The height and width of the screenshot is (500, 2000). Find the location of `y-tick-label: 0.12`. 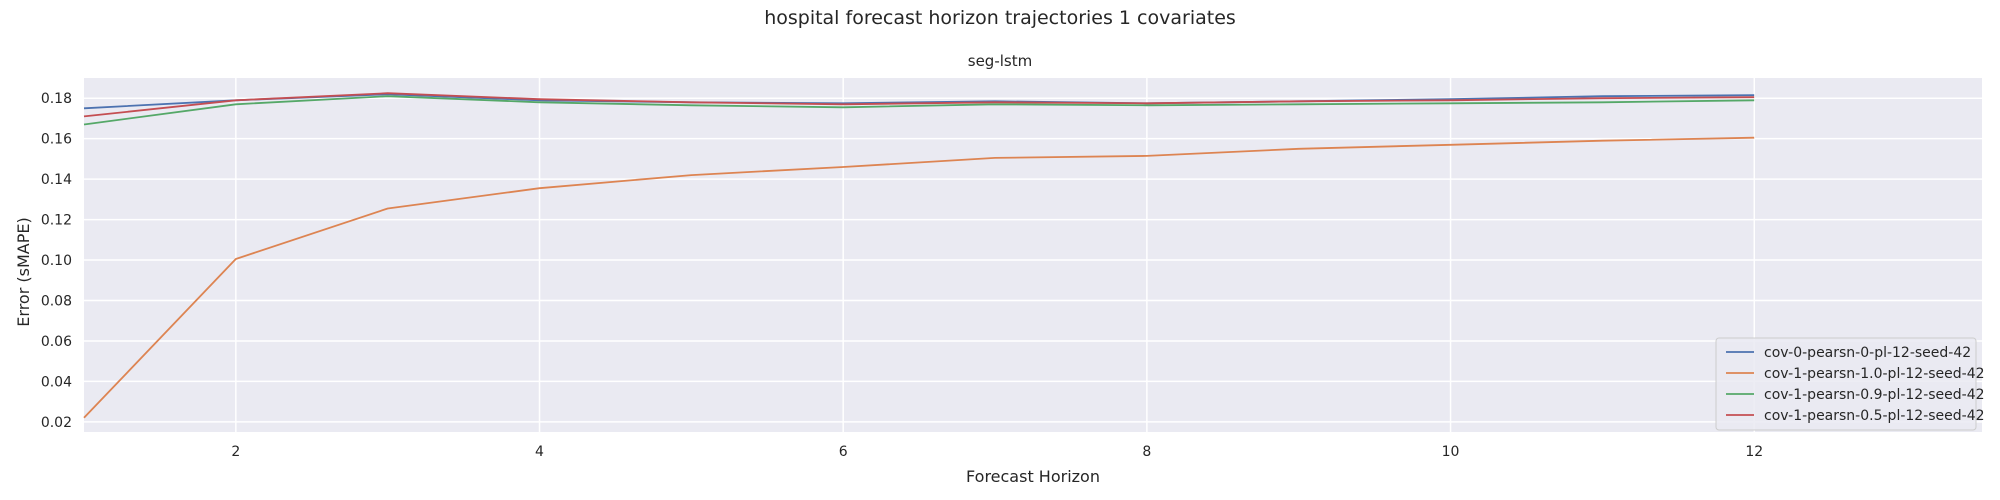

y-tick-label: 0.12 is located at coordinates (56, 221).